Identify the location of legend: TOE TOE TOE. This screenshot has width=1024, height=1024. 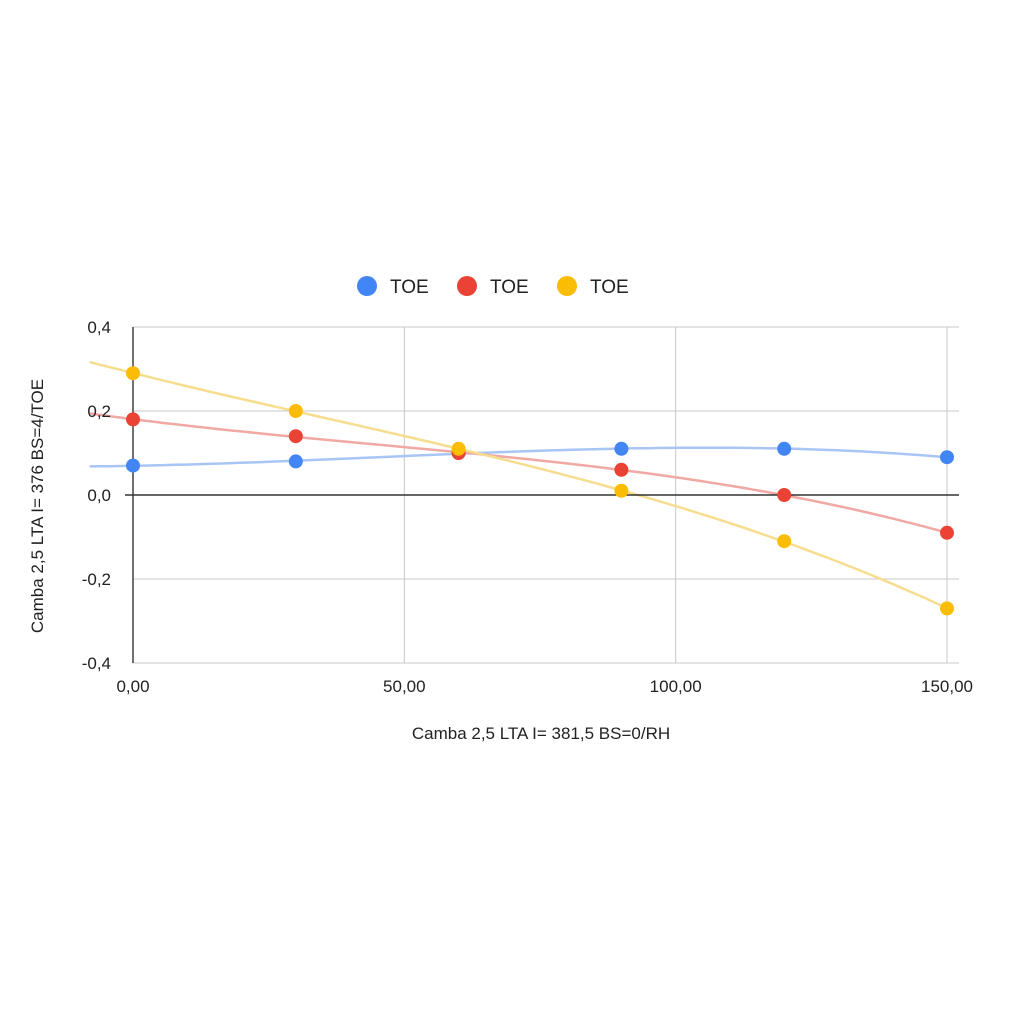
(493, 287).